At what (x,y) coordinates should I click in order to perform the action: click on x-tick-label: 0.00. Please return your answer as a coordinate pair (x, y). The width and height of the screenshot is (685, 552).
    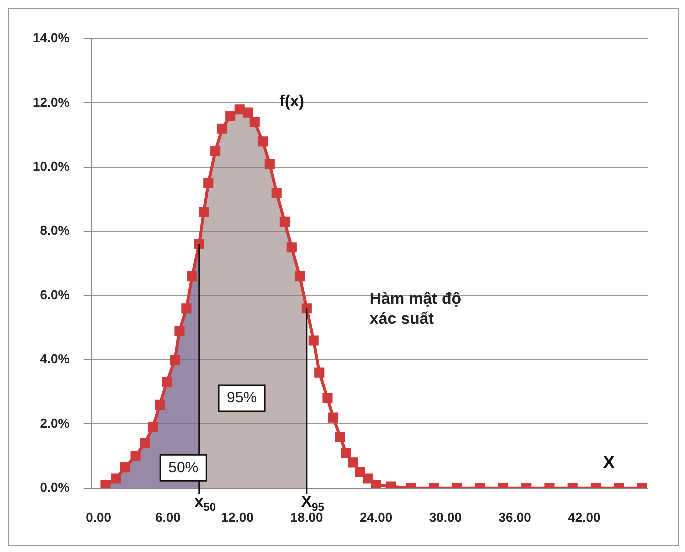
    Looking at the image, I should click on (99, 517).